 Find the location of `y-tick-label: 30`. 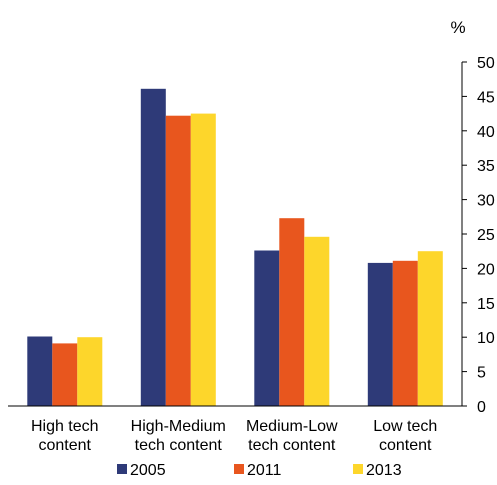

y-tick-label: 30 is located at coordinates (486, 201).